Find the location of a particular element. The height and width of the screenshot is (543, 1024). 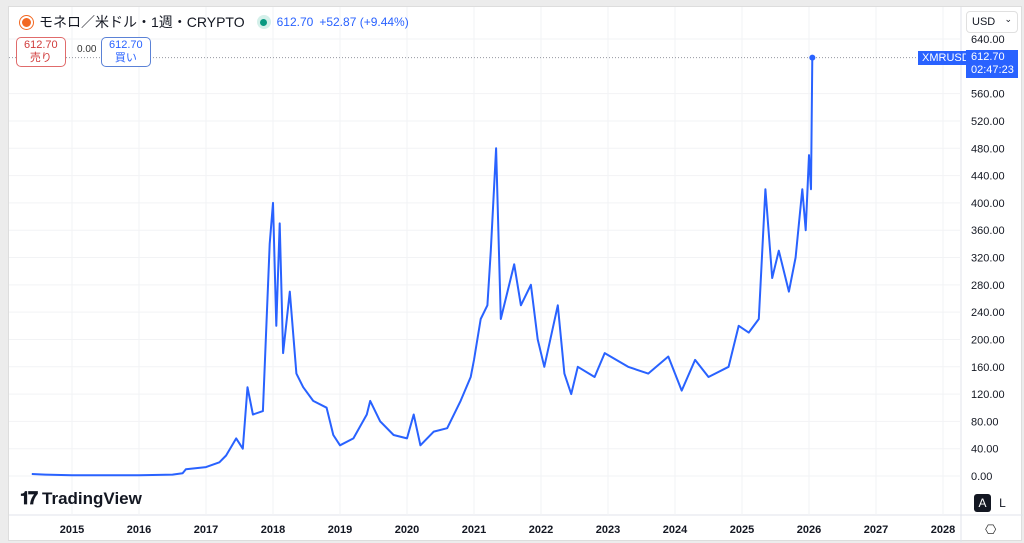

y-tick-label: 0.00 is located at coordinates (981, 477).